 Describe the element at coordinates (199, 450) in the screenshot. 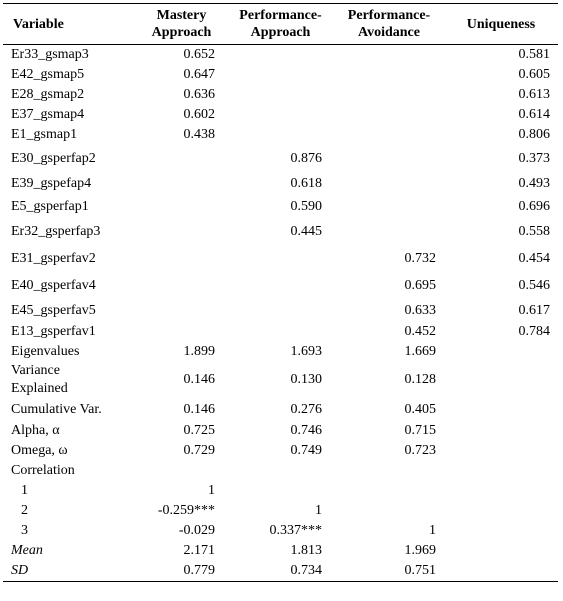

I see `mastery-value: 0.729` at that location.